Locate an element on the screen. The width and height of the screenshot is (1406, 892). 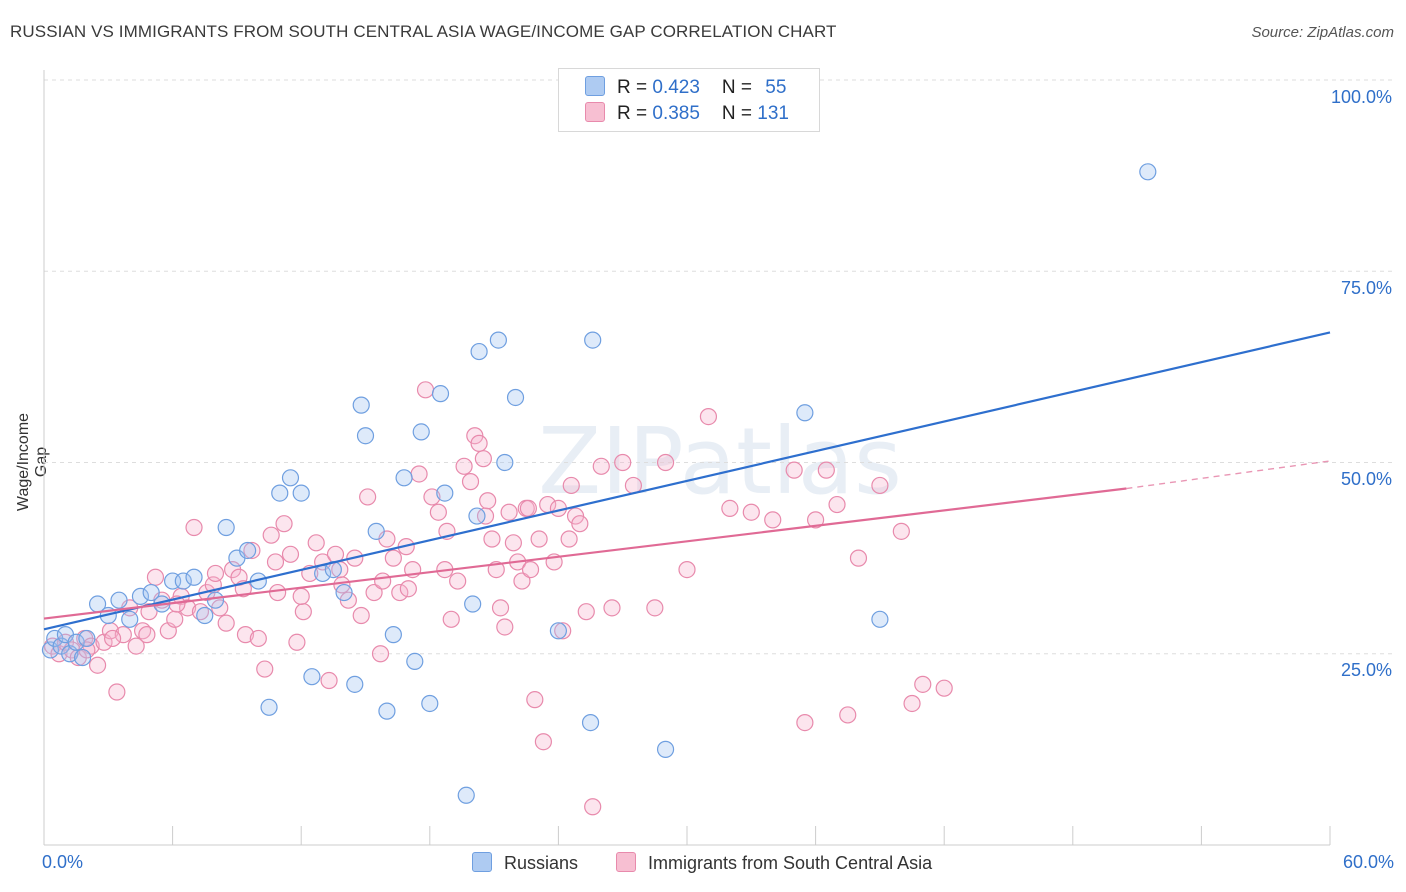
legend-row-immigrants: R = 0.385 N = 131 is located at coordinates (687, 114).